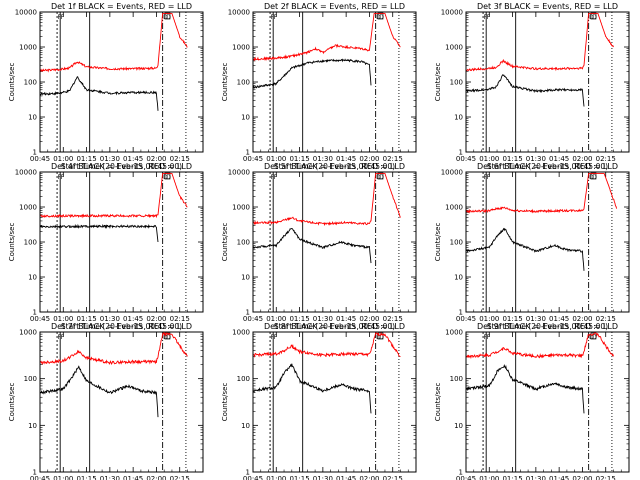 This screenshot has width=640, height=480. I want to click on panel-title: Det 7f BLACK = Events, RED = LLD, so click(121, 326).